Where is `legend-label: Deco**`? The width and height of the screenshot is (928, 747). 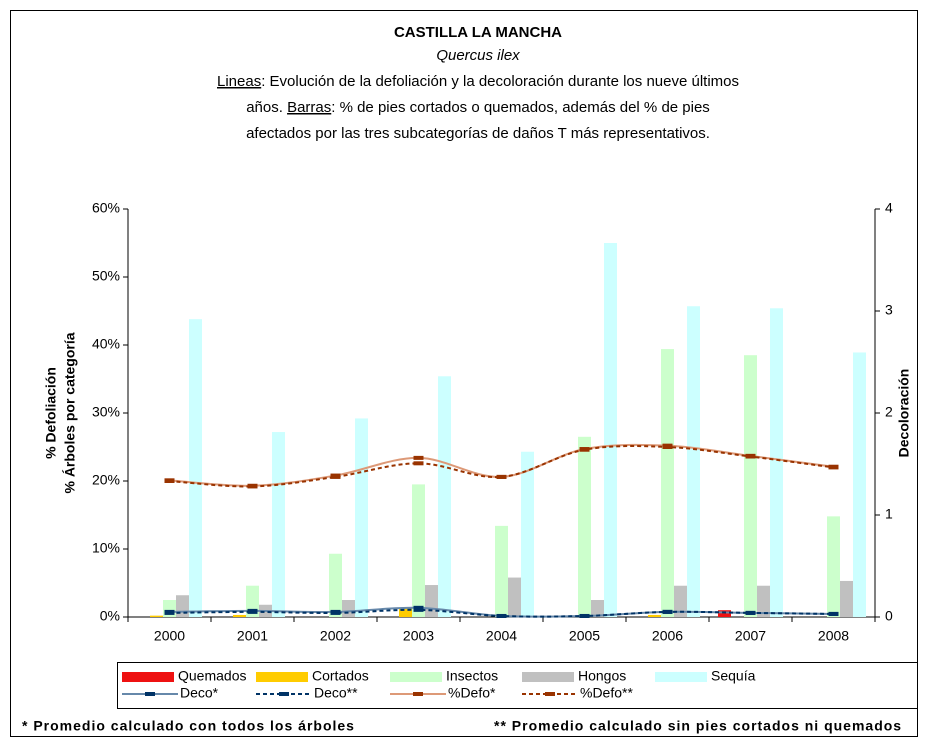 legend-label: Deco** is located at coordinates (336, 693).